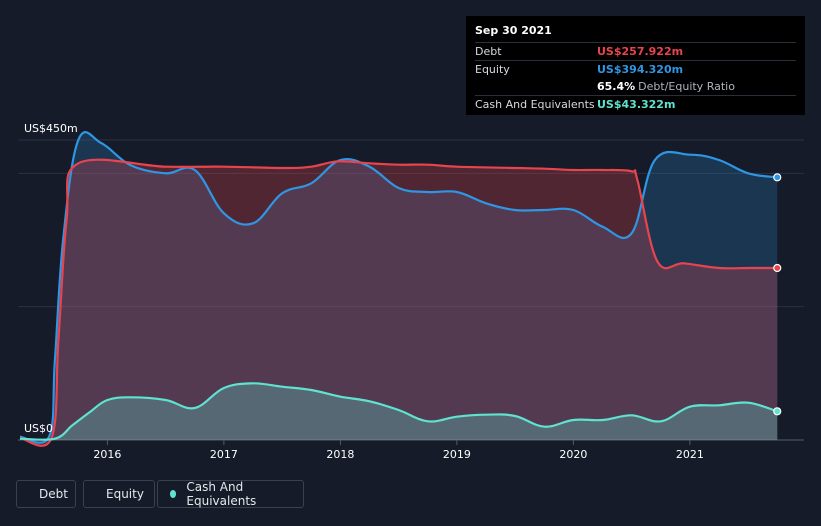  What do you see at coordinates (224, 454) in the screenshot?
I see `x-tick-label: 2017` at bounding box center [224, 454].